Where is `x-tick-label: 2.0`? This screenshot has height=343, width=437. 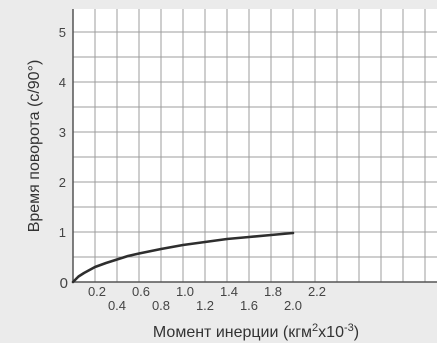 x-tick-label: 2.0 is located at coordinates (293, 305).